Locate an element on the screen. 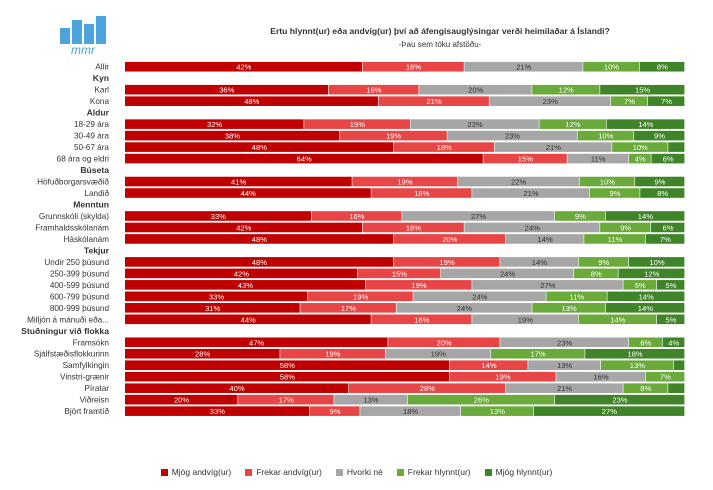  group-label: Tekjur is located at coordinates (97, 250).